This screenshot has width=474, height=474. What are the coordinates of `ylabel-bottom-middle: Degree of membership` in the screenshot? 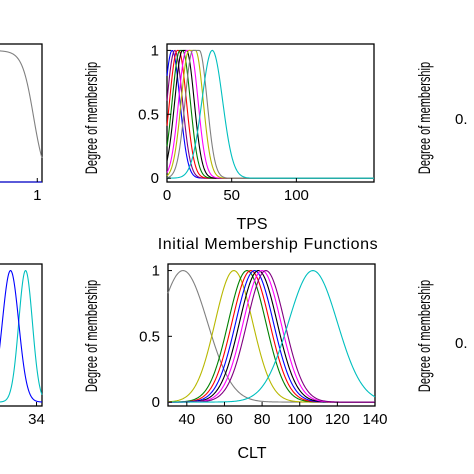 It's located at (91, 336).